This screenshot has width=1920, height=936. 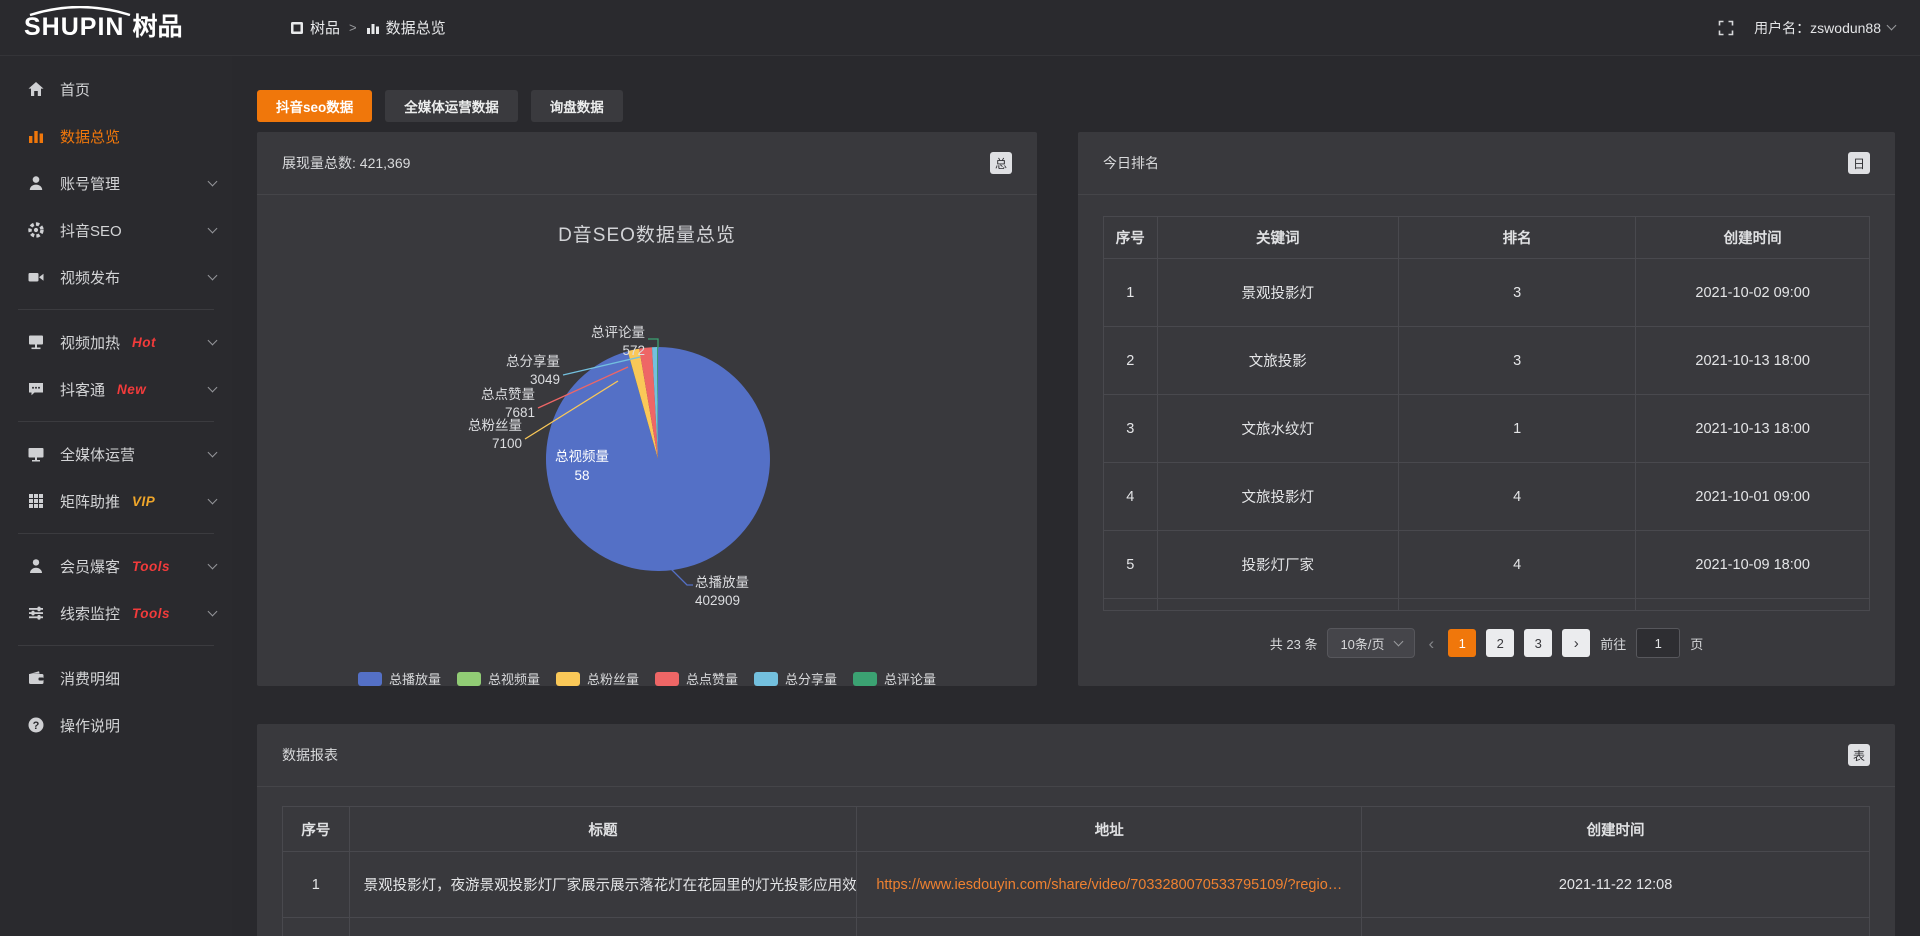 I want to click on hot-badge: Hot, so click(x=144, y=342).